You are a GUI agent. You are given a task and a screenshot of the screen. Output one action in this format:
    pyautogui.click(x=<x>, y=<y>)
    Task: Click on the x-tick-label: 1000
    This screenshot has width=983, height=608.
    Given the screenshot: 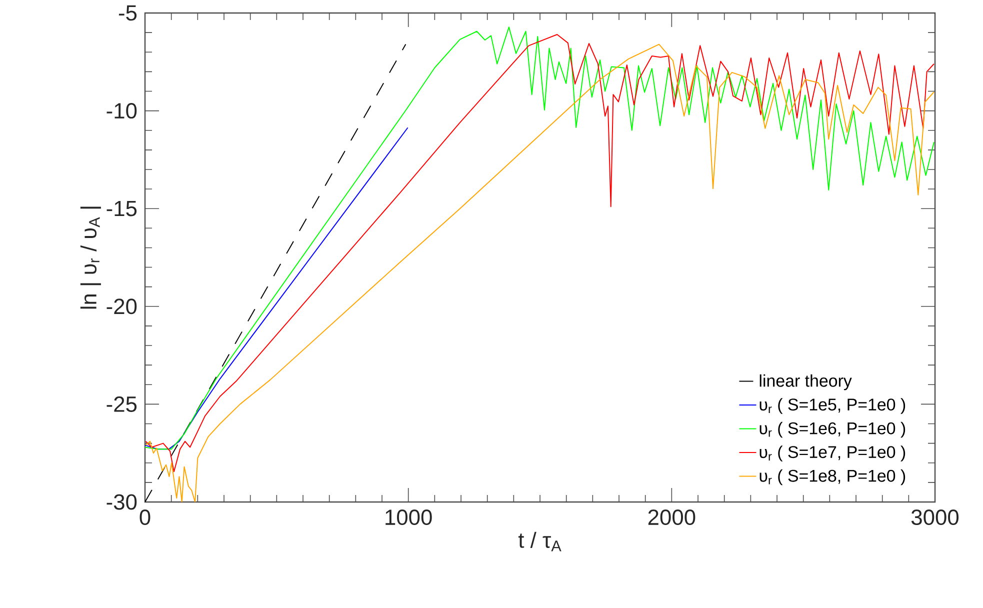 What is the action you would take?
    pyautogui.click(x=409, y=518)
    